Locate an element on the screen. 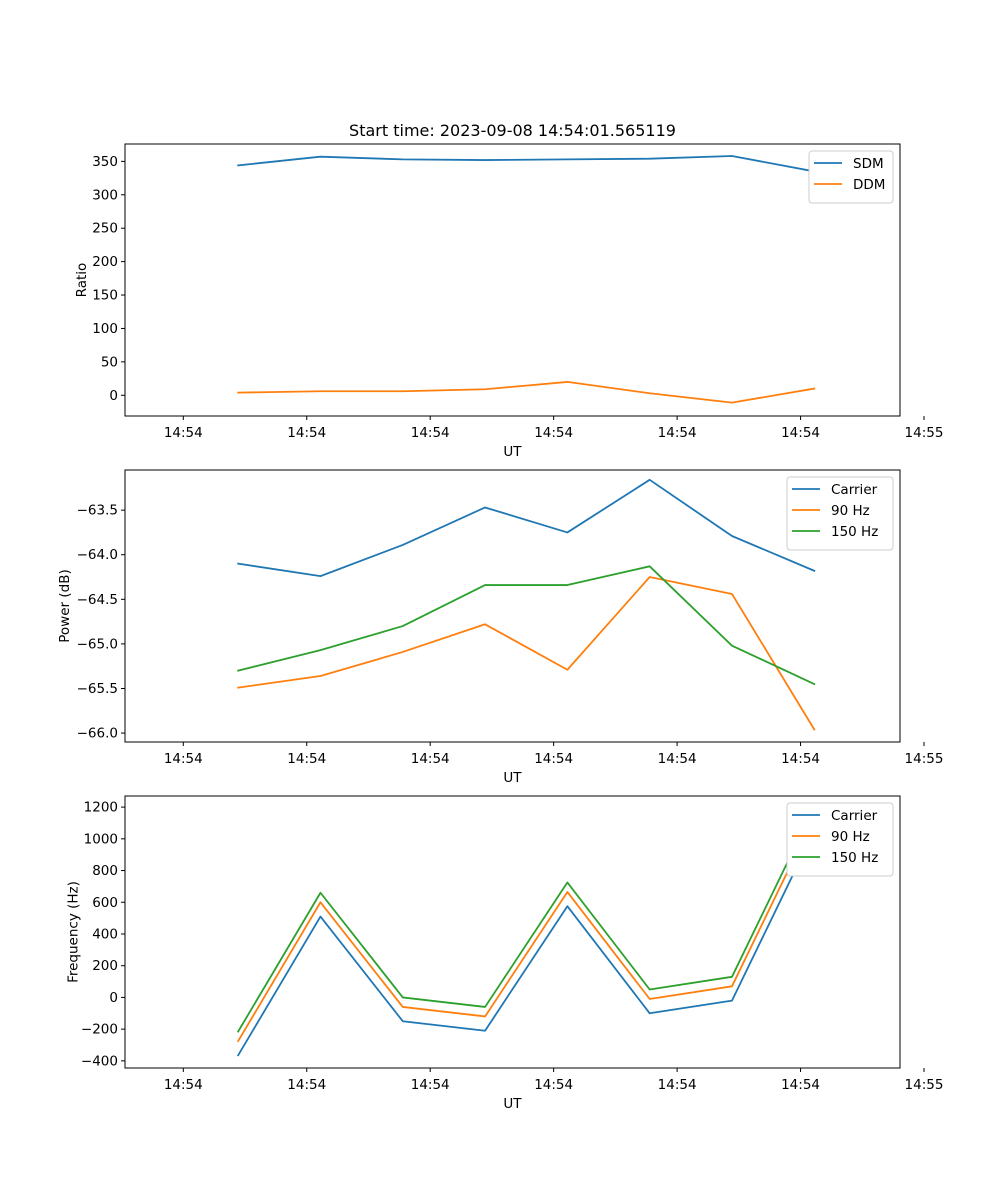  y-tick-label: 1200 is located at coordinates (101, 808).